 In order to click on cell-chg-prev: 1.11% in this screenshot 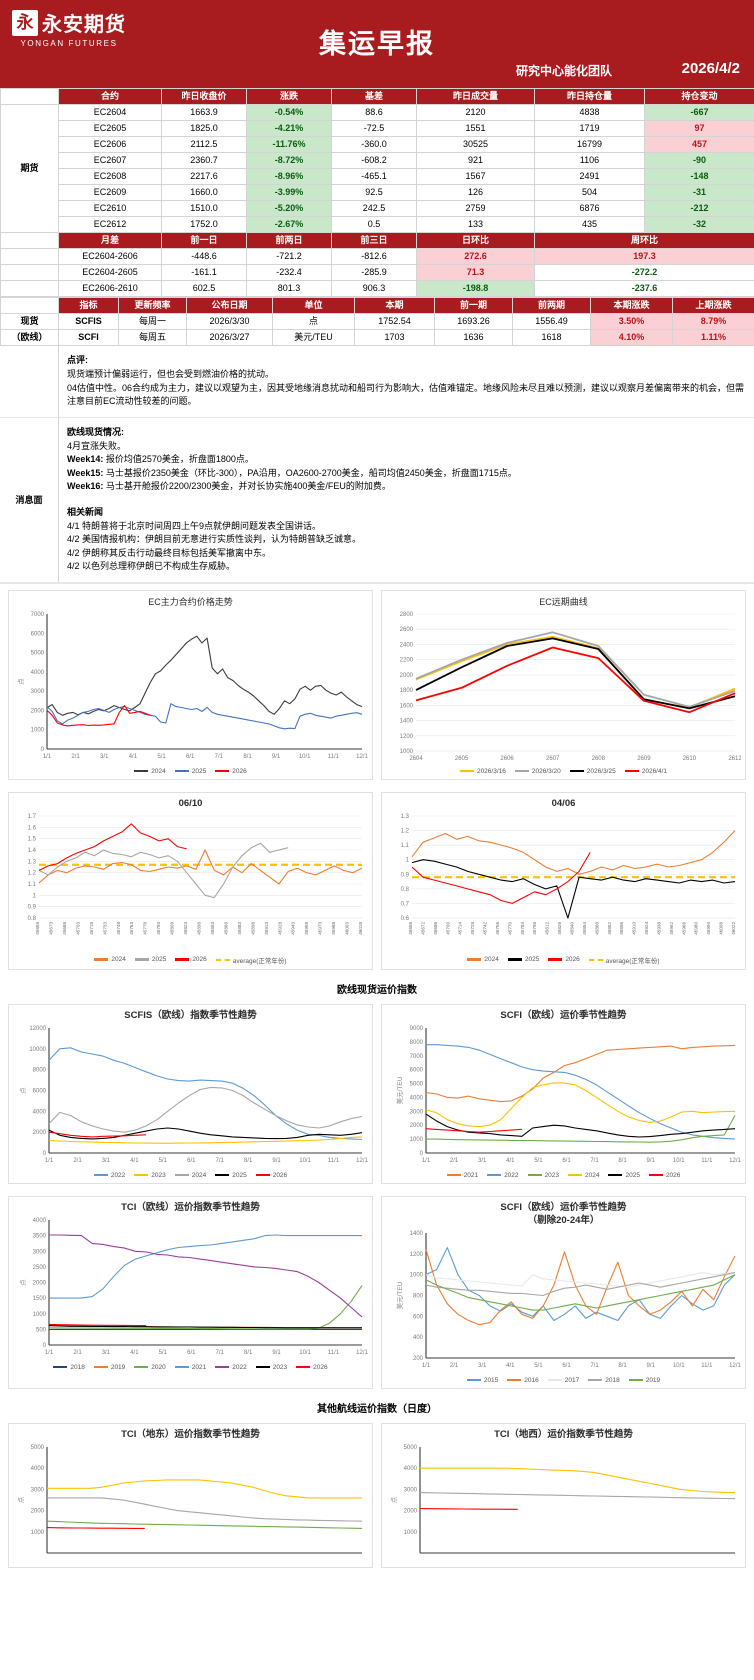, I will do `click(713, 337)`.